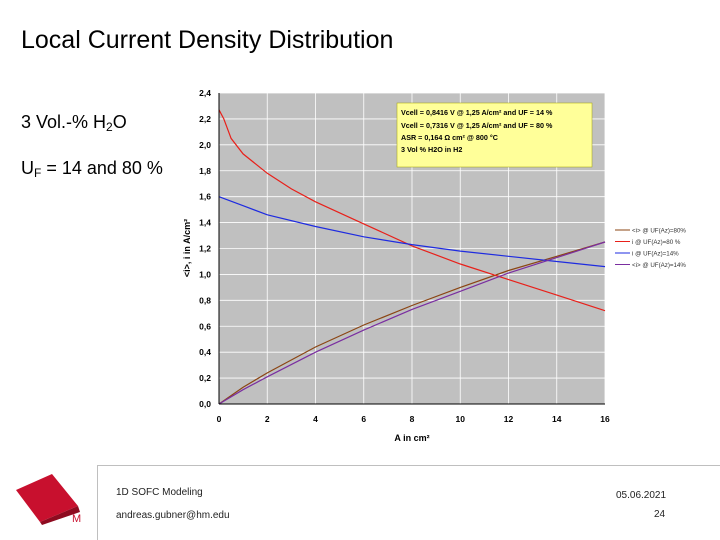 This screenshot has width=720, height=540. I want to click on y-tick-label: 0,4, so click(205, 352).